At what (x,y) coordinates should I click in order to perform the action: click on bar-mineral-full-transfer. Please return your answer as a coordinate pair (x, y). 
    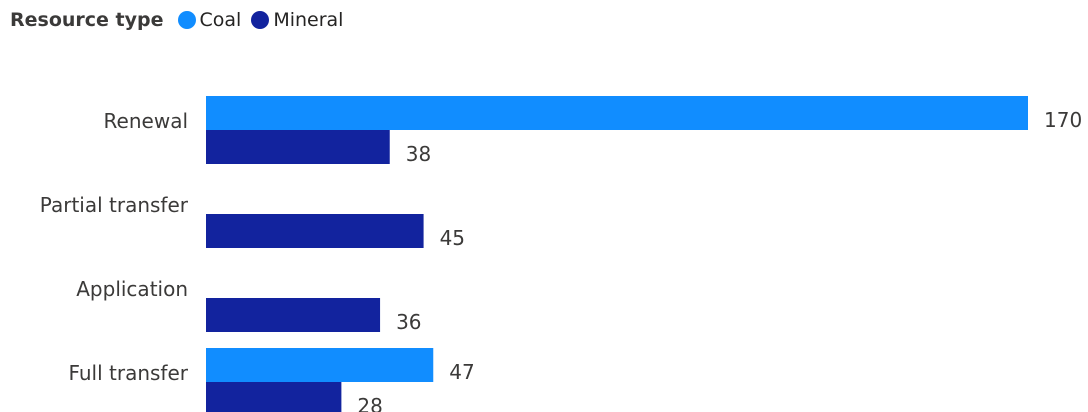
    Looking at the image, I should click on (274, 397).